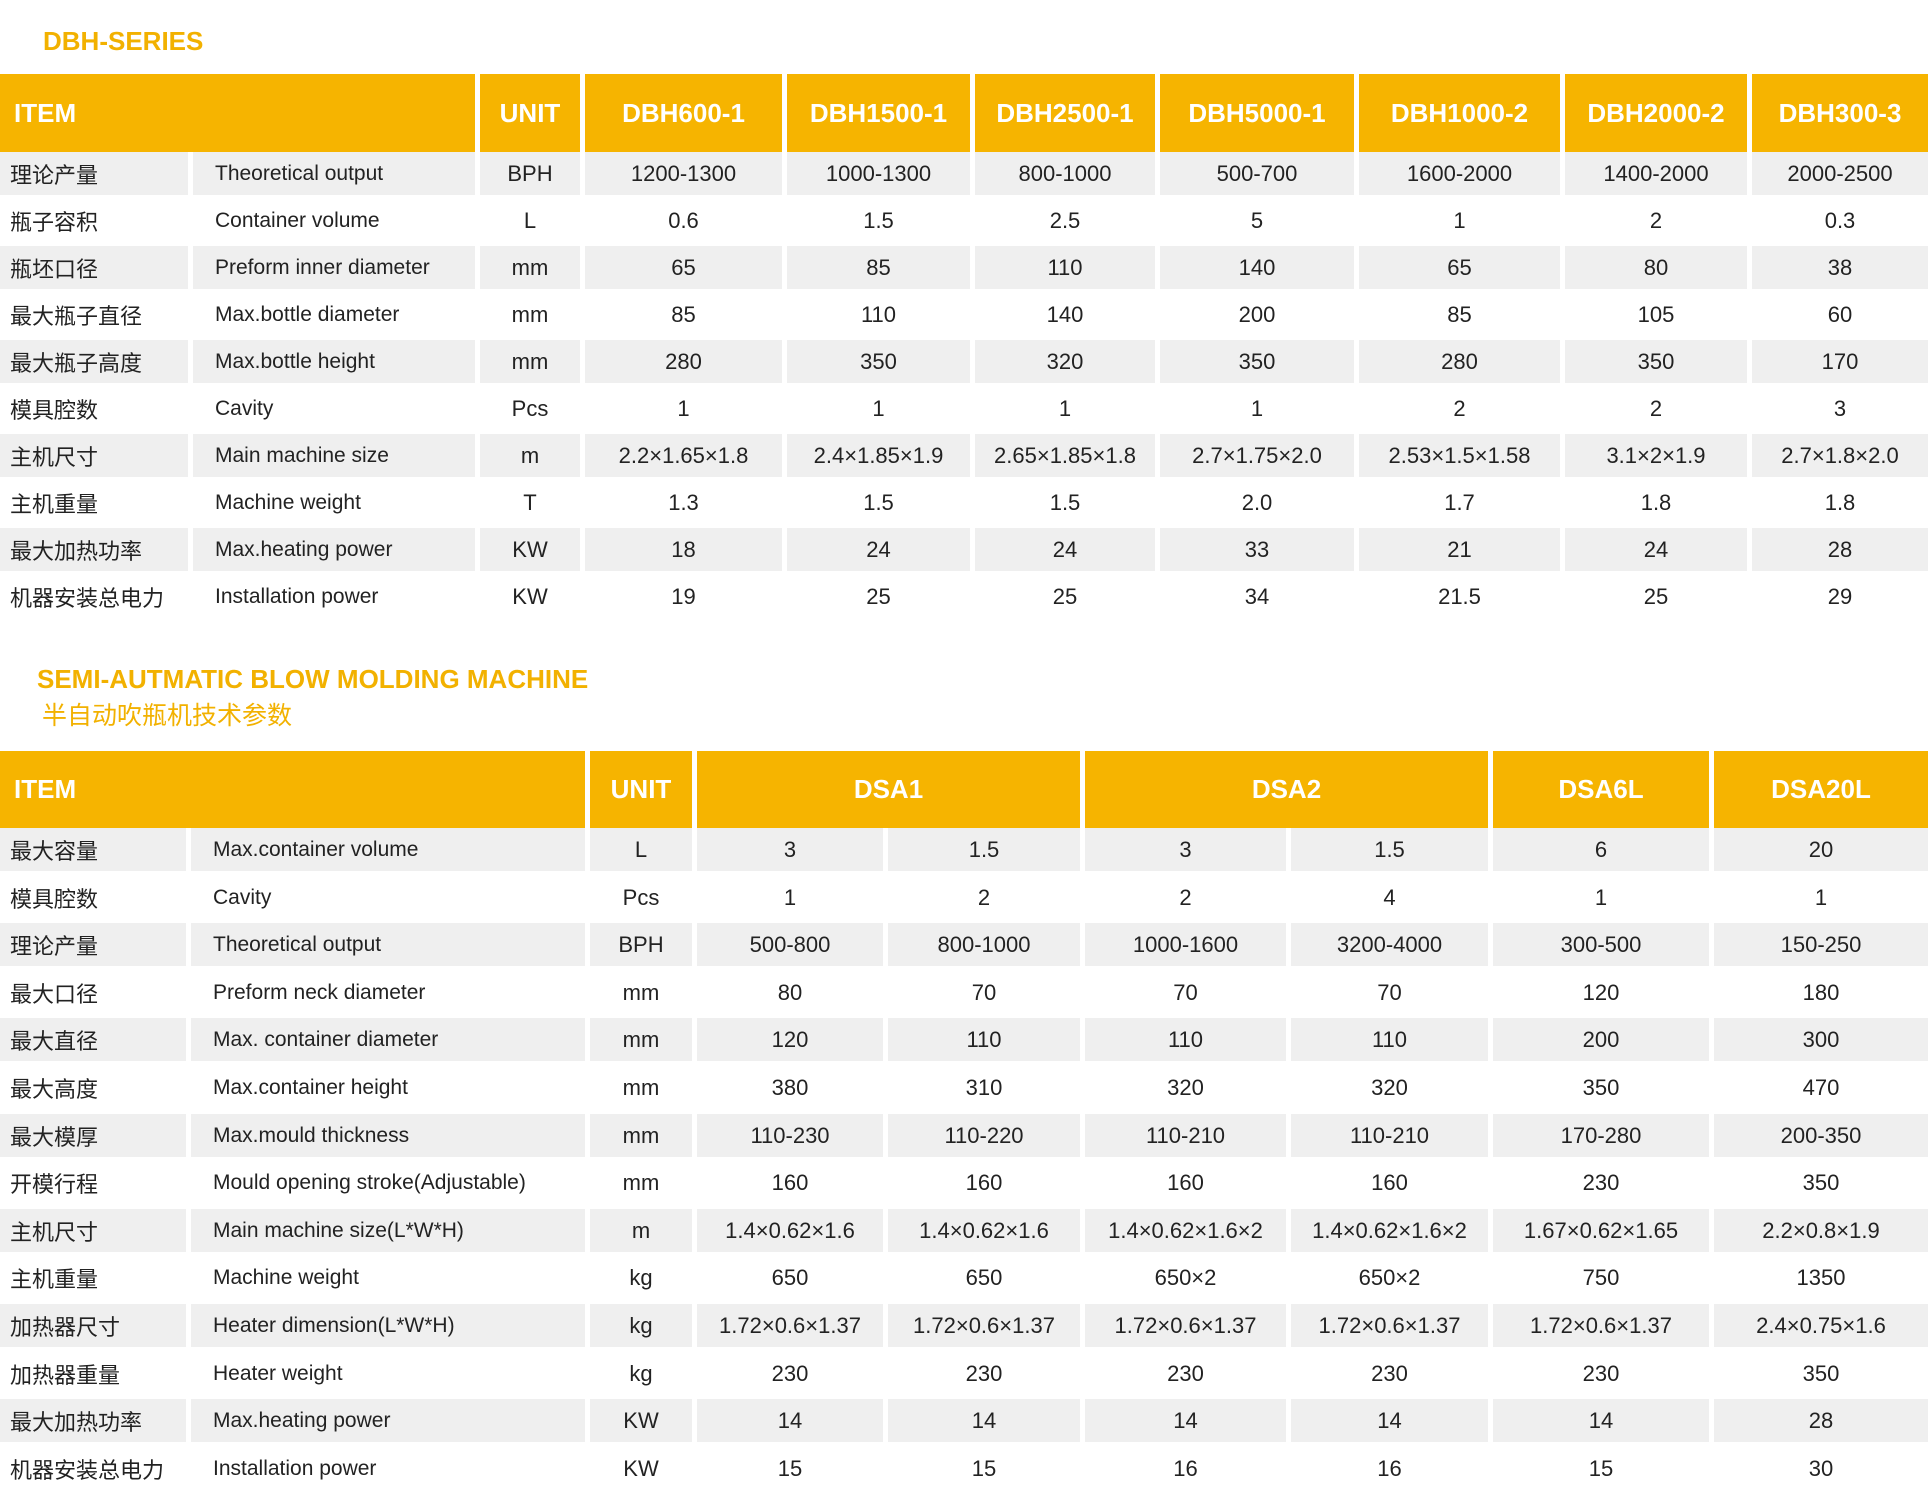 Image resolution: width=1928 pixels, height=1502 pixels. What do you see at coordinates (1840, 220) in the screenshot?
I see `table-cell: 0.3` at bounding box center [1840, 220].